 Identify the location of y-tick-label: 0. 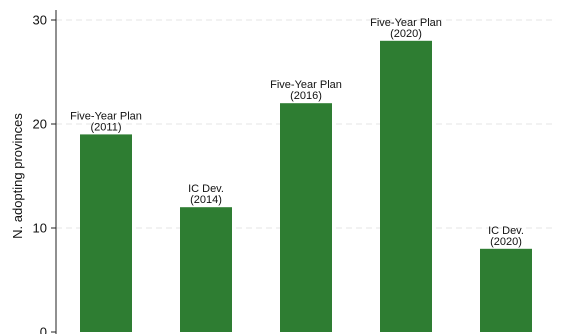
(43, 329).